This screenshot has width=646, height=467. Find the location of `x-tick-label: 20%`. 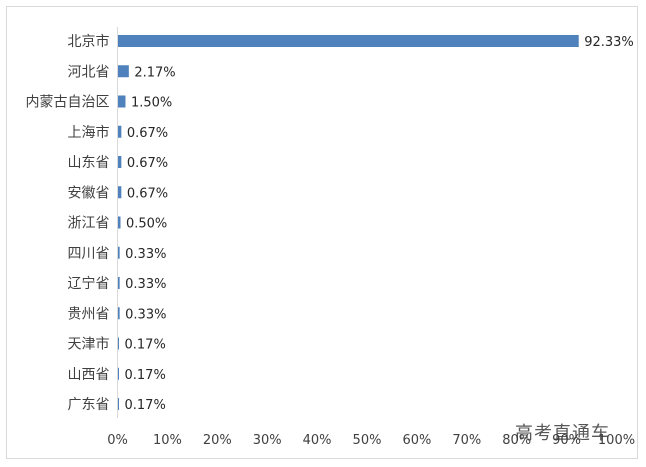

x-tick-label: 20% is located at coordinates (217, 440).